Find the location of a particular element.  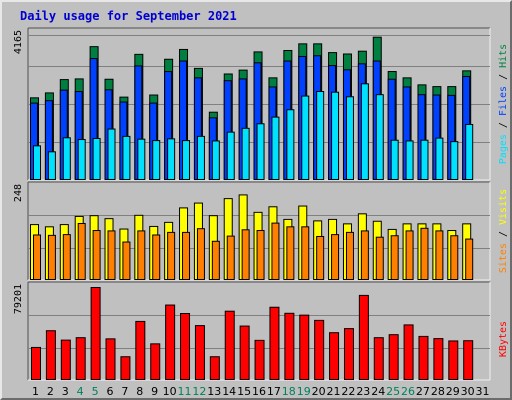

x-tick-label-day-24: 24 is located at coordinates (378, 391).